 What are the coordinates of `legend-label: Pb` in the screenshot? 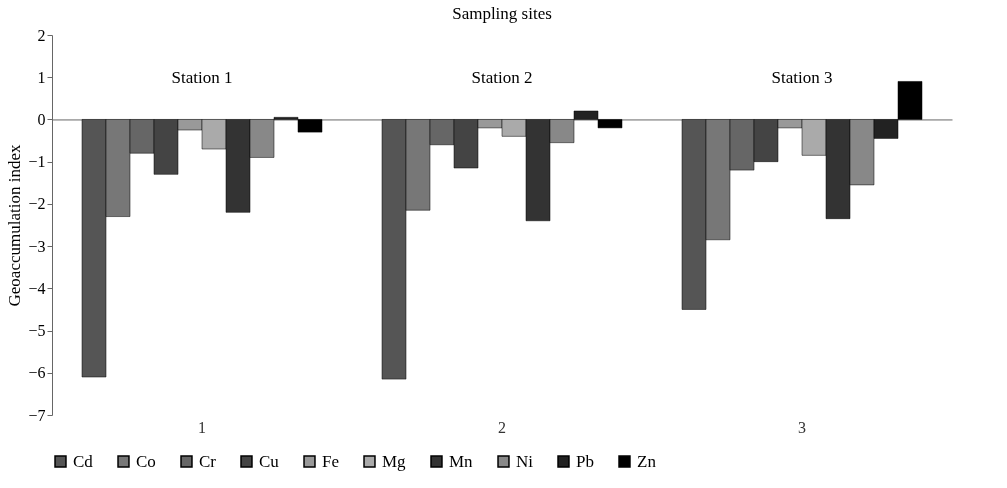 It's located at (585, 461).